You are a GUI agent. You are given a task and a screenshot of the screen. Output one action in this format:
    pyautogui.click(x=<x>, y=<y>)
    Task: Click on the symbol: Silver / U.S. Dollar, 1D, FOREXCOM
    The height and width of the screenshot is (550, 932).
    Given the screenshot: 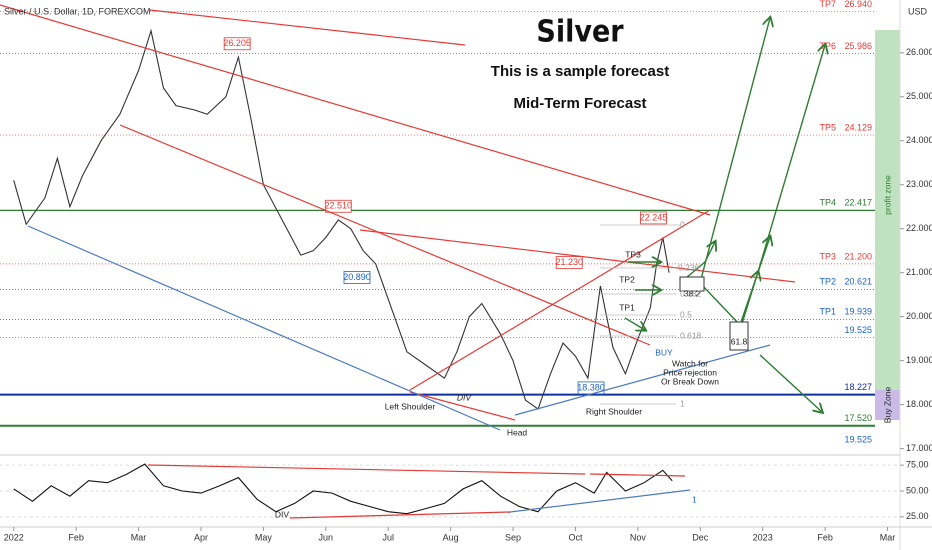 What is the action you would take?
    pyautogui.click(x=77, y=11)
    